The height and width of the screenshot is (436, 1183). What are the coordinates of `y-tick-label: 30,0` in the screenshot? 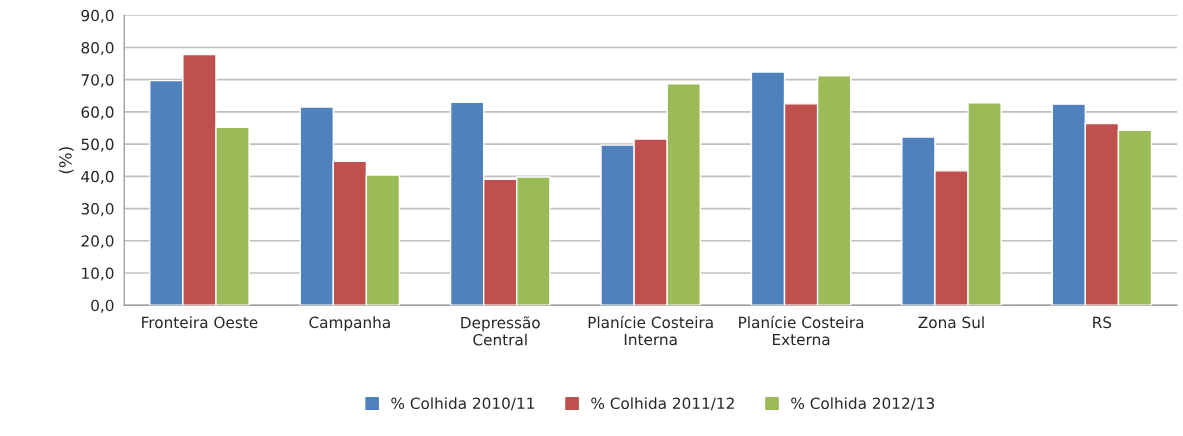 It's located at (97, 210).